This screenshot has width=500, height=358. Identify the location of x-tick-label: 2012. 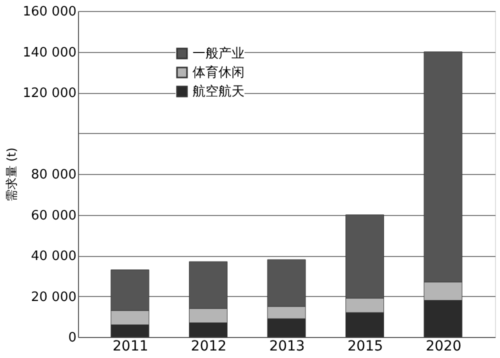
(208, 346).